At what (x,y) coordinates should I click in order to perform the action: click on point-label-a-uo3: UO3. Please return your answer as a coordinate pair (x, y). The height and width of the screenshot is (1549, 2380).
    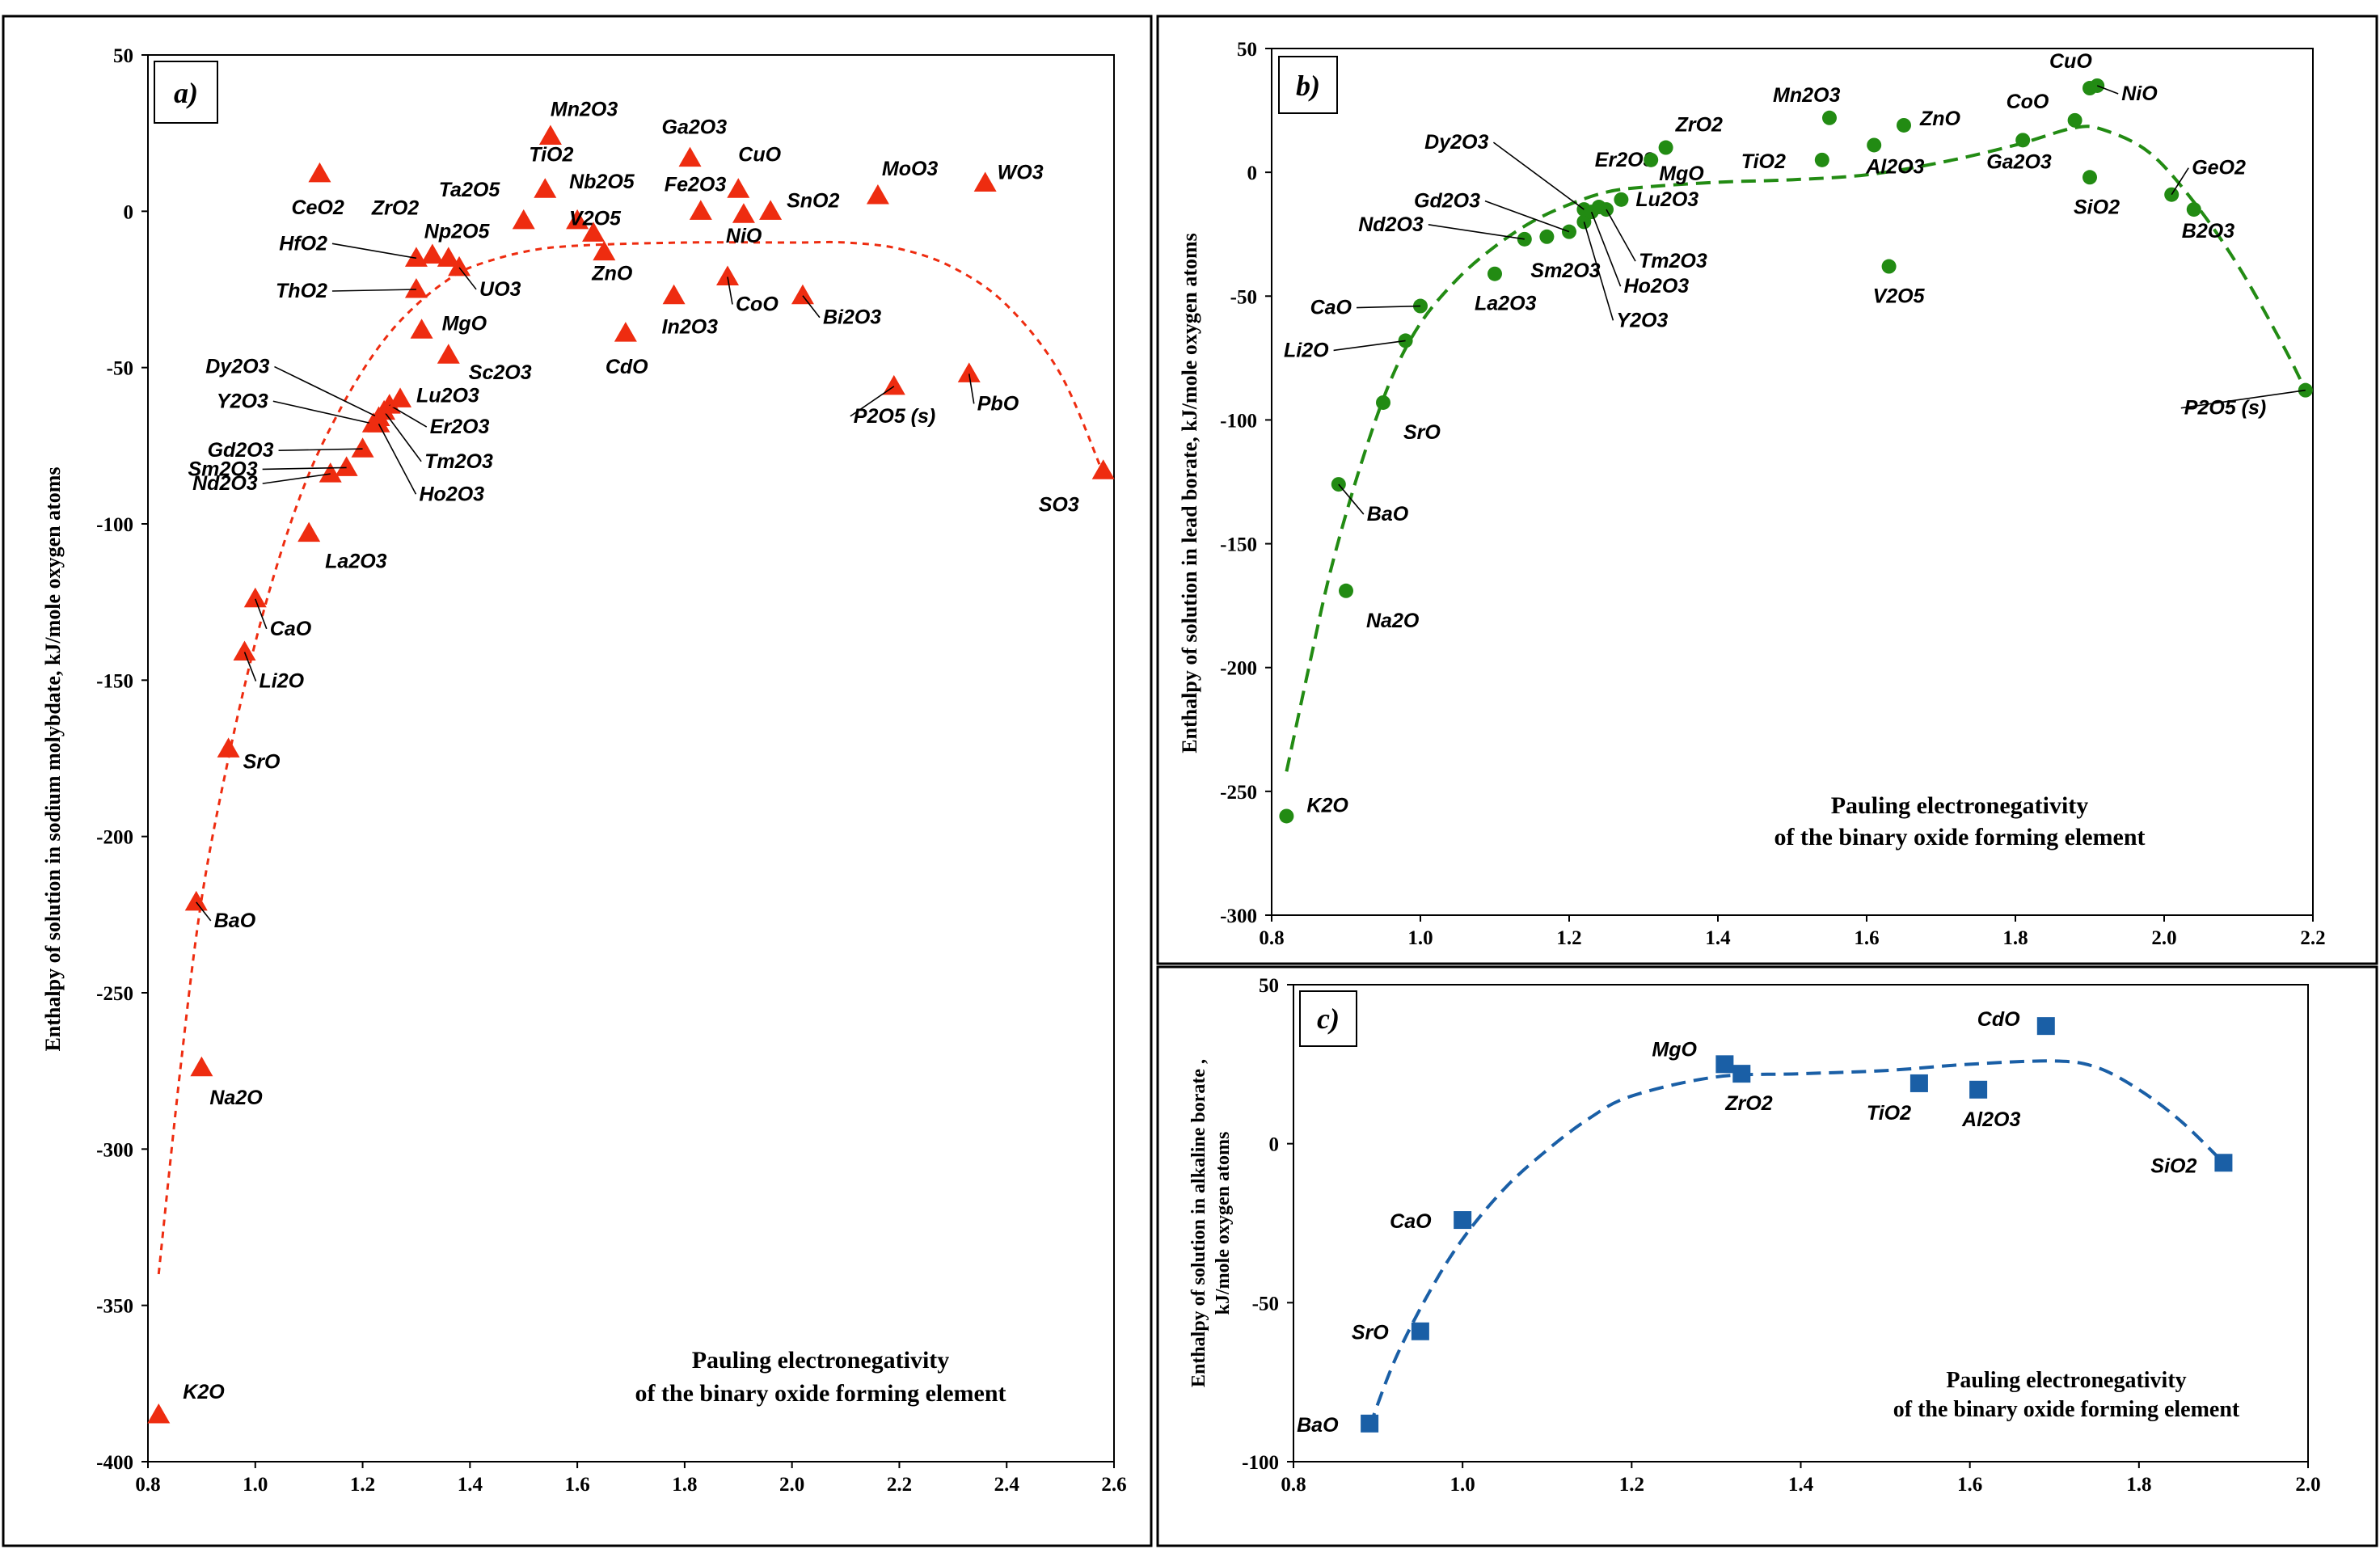
    Looking at the image, I should click on (500, 289).